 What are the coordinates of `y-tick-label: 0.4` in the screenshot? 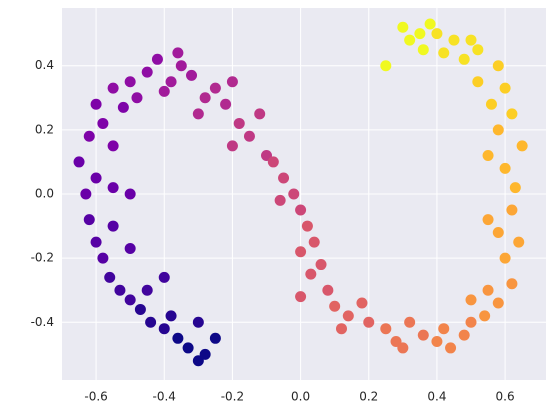 It's located at (44, 65).